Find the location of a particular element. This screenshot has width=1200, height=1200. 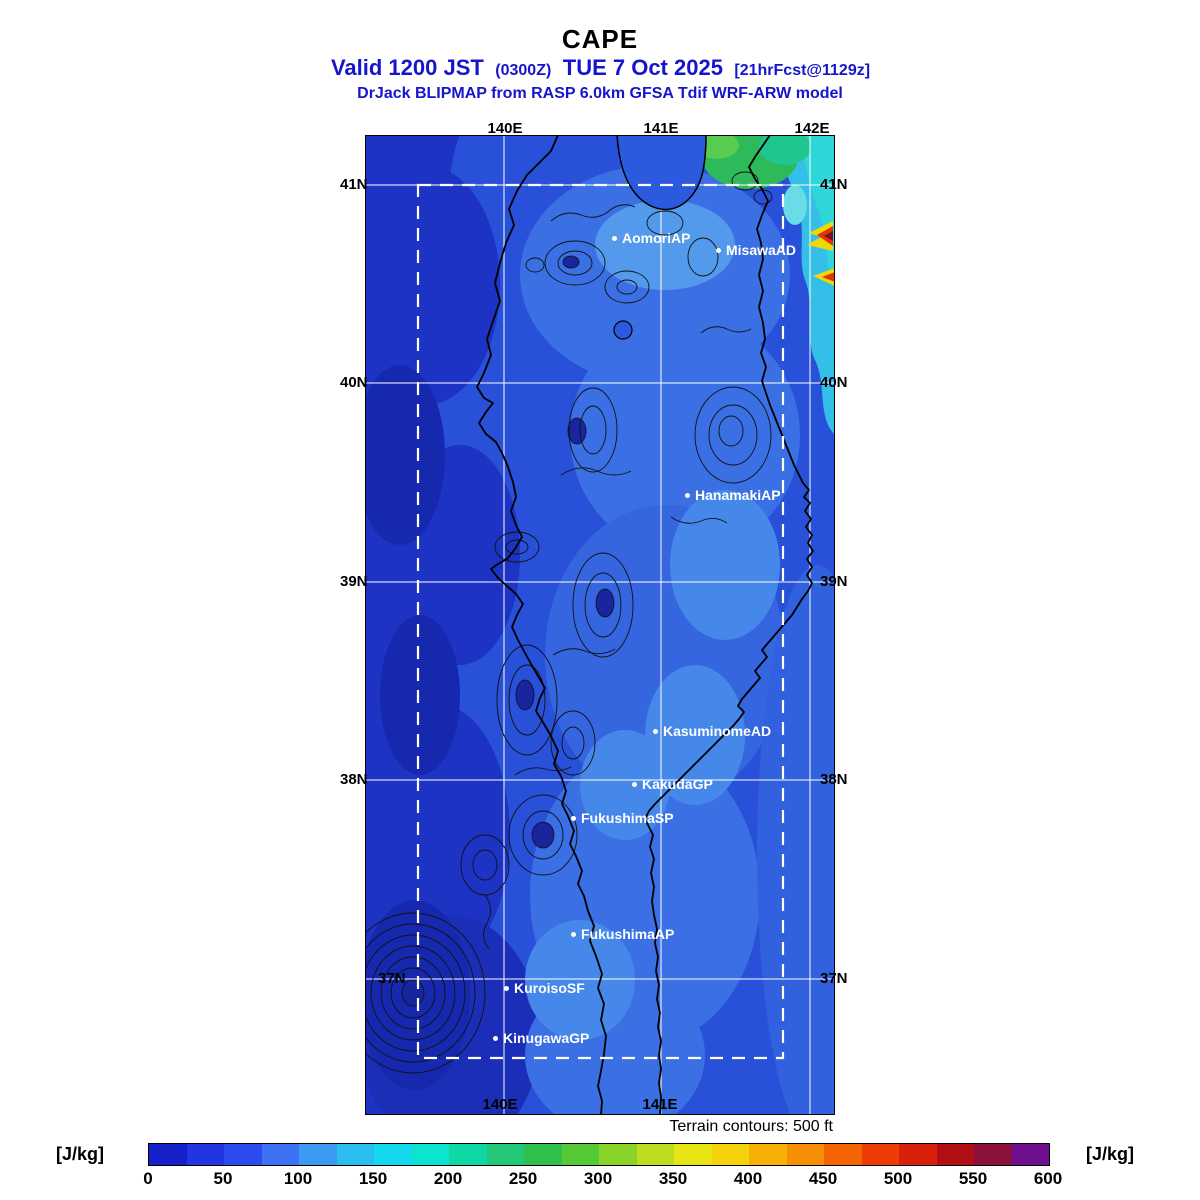

valid-date: TUE 7 Oct 2025 is located at coordinates (642, 67).